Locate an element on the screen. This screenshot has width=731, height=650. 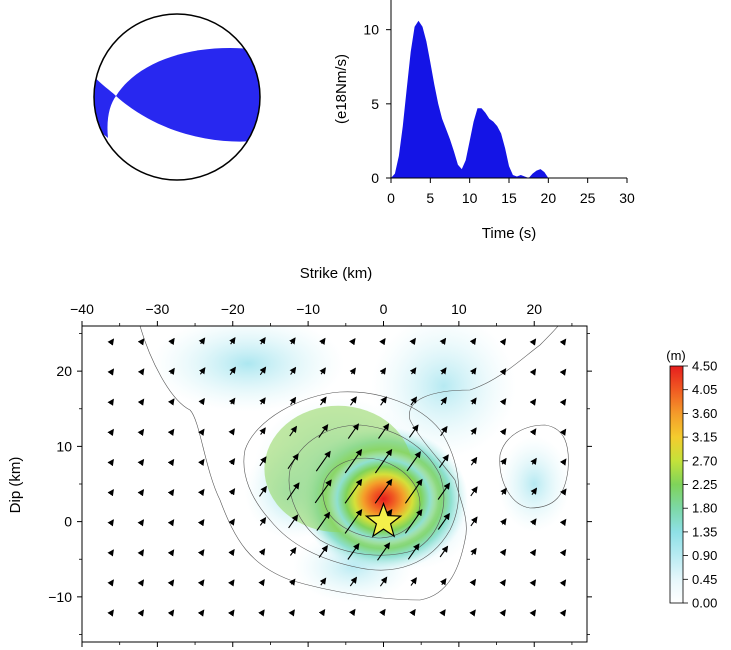
stf-x-tick-label: 5 is located at coordinates (430, 198).